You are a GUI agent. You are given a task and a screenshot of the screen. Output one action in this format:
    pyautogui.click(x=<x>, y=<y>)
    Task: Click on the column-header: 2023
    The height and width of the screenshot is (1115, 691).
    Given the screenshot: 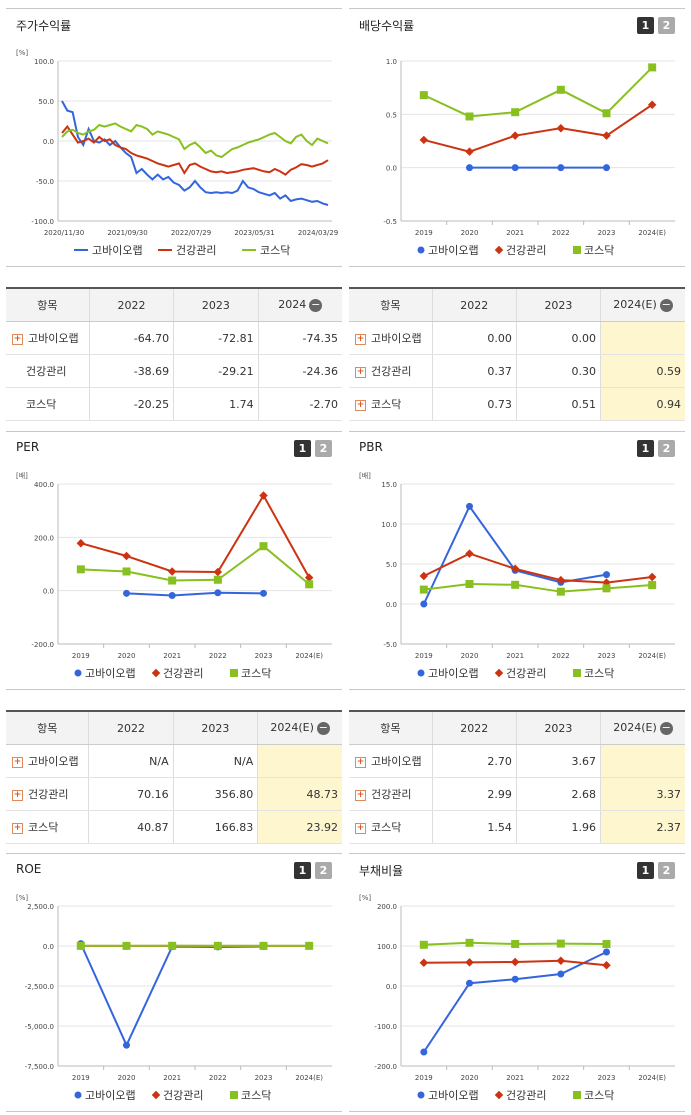 What is the action you would take?
    pyautogui.click(x=215, y=728)
    